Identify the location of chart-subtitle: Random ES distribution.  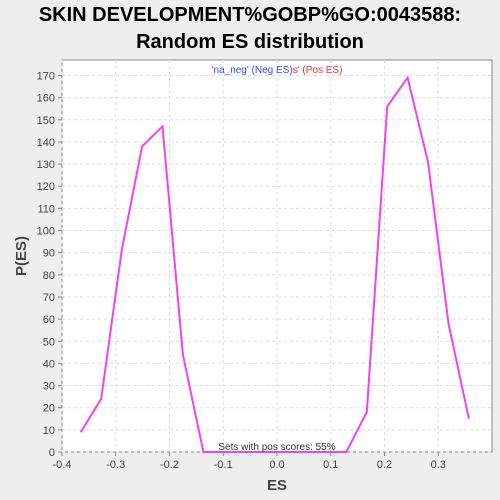
(250, 42).